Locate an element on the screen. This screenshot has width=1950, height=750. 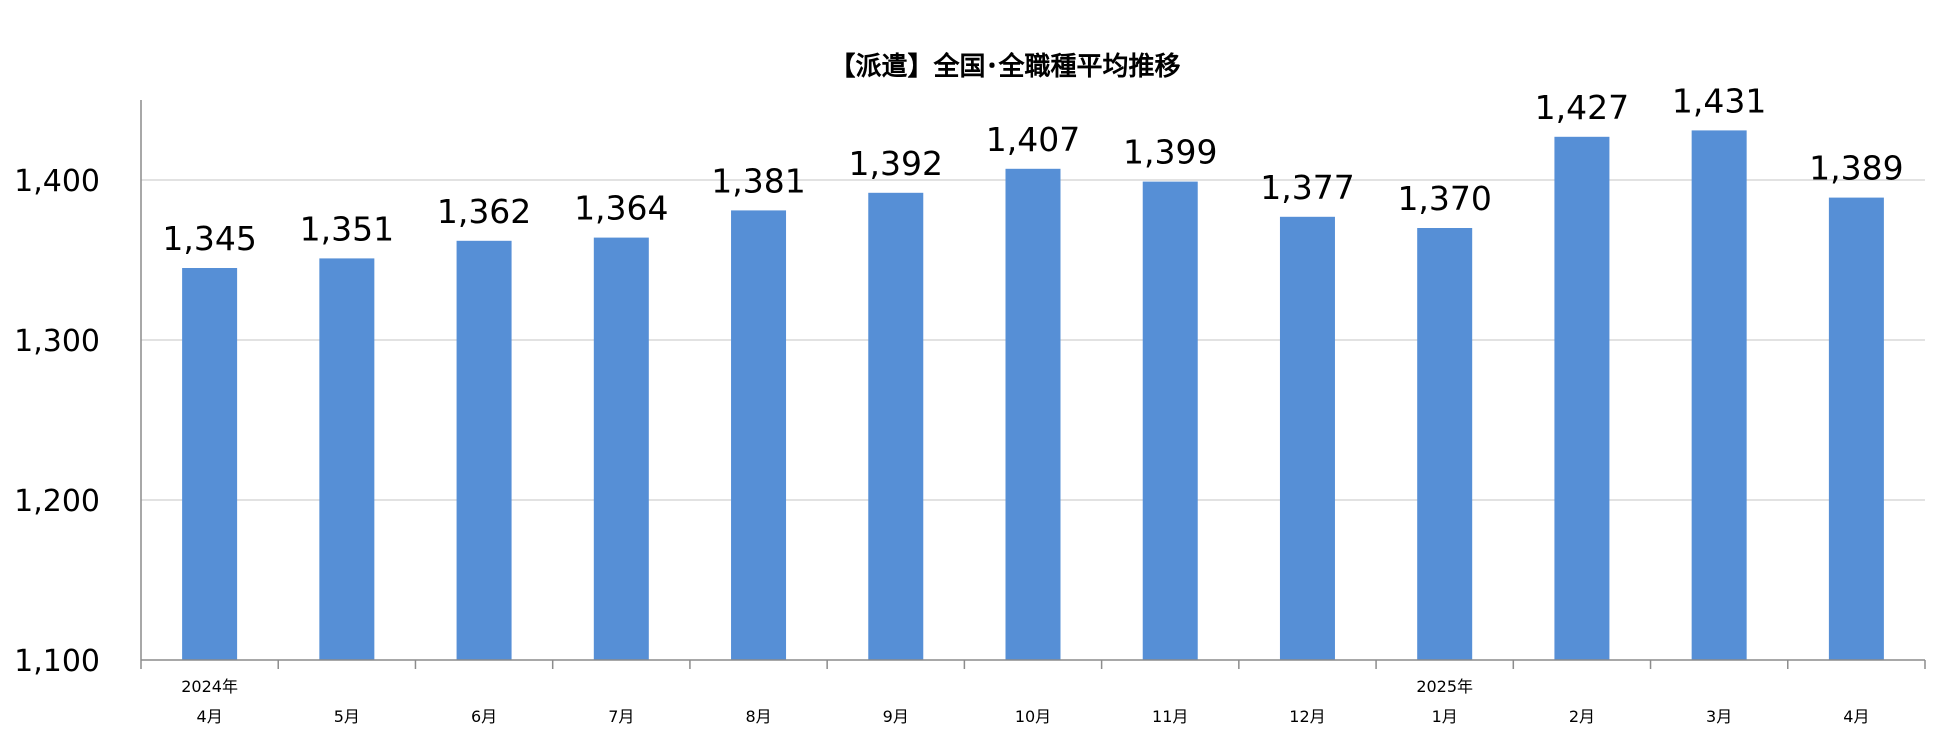
x-tick-year-label: 2025年 is located at coordinates (1444, 686).